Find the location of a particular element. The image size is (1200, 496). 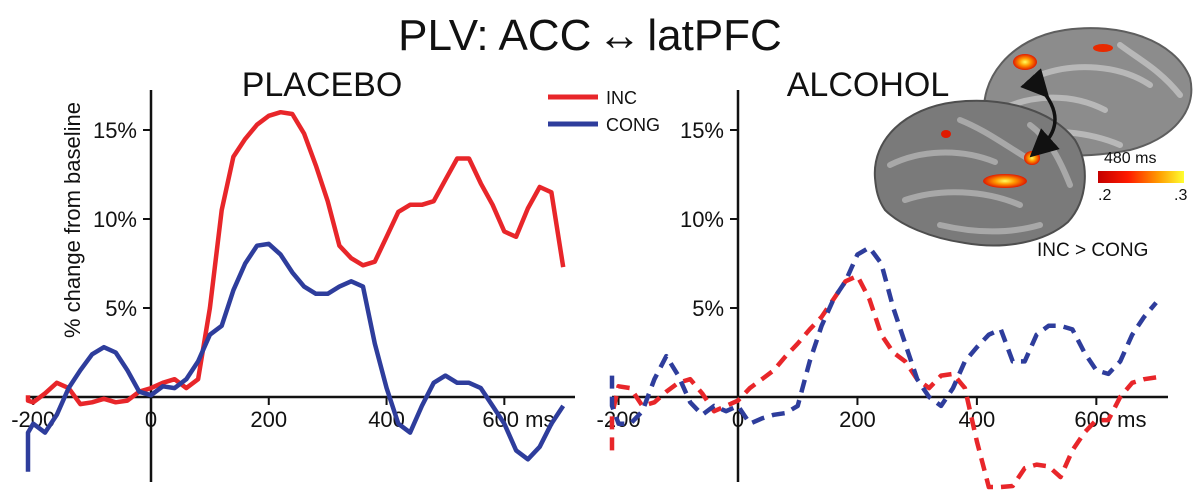

colorbar-max-label: .3 is located at coordinates (1180, 195).